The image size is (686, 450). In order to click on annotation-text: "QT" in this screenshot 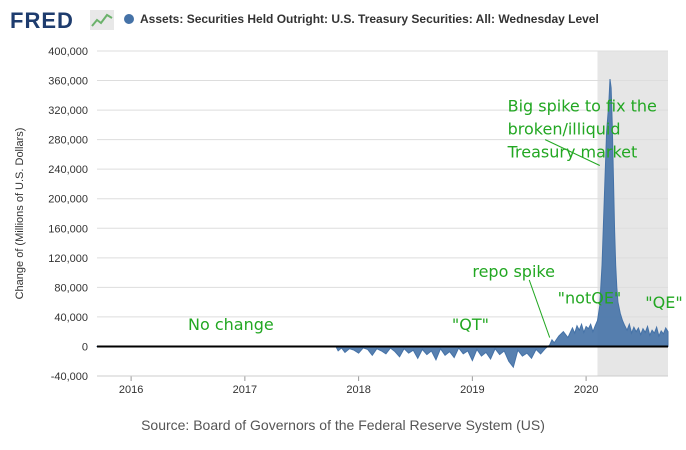, I will do `click(470, 324)`.